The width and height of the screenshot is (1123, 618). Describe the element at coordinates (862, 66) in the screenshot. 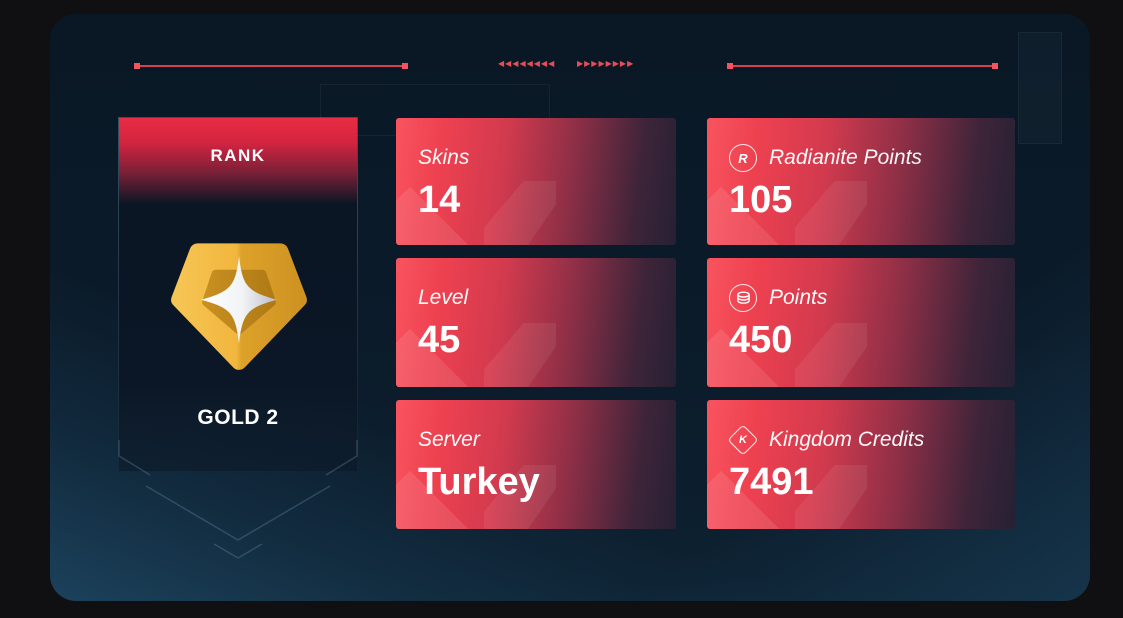

I see `divider-line-right` at that location.